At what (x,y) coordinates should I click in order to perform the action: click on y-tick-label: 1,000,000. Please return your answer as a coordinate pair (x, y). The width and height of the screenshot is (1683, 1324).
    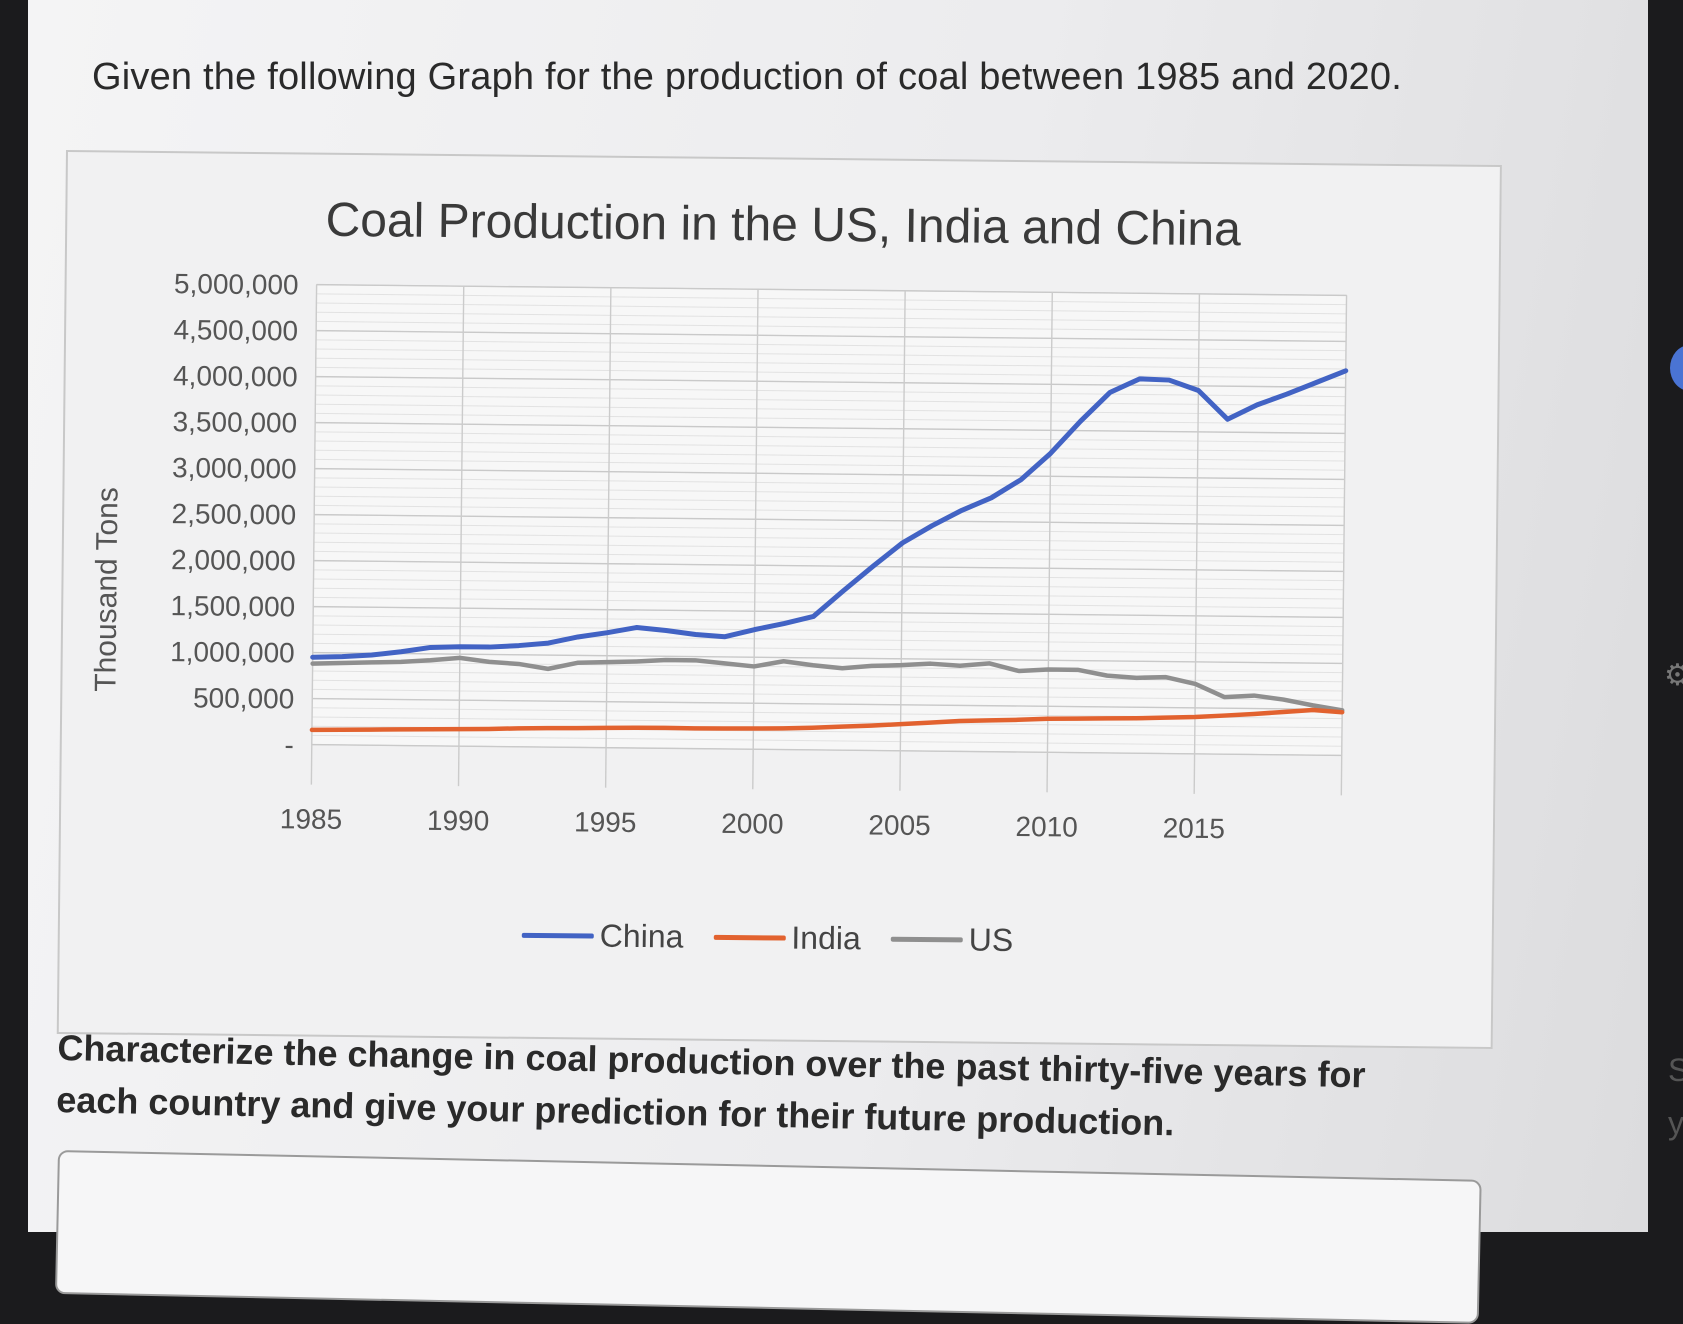
    Looking at the image, I should click on (232, 652).